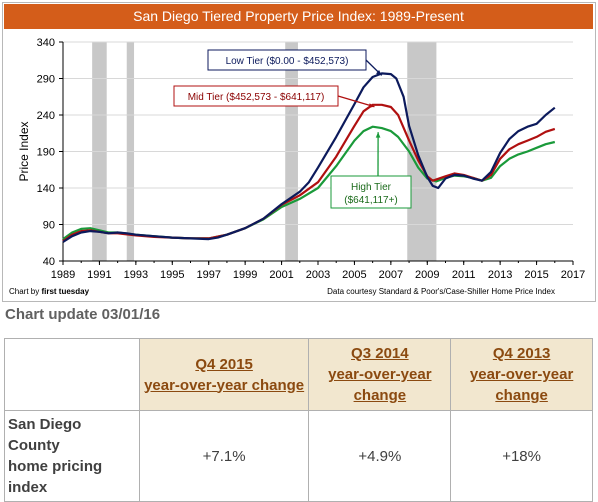 The image size is (598, 502). I want to click on x-tick-label: 2017, so click(573, 275).